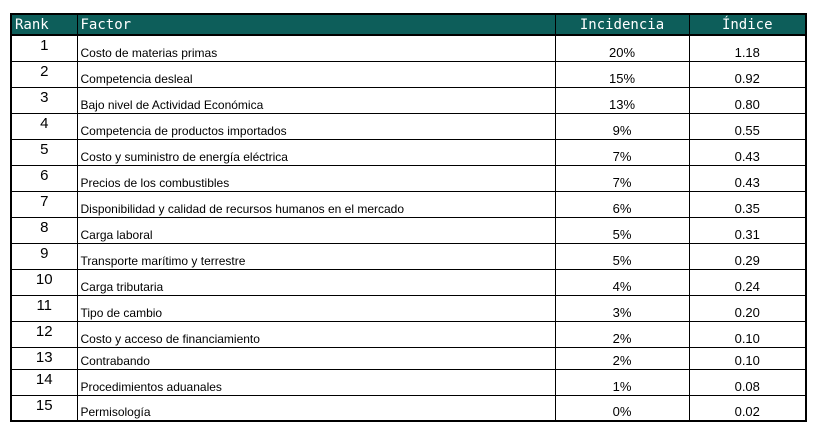  Describe the element at coordinates (622, 408) in the screenshot. I see `incidencia-cell: 0%` at that location.